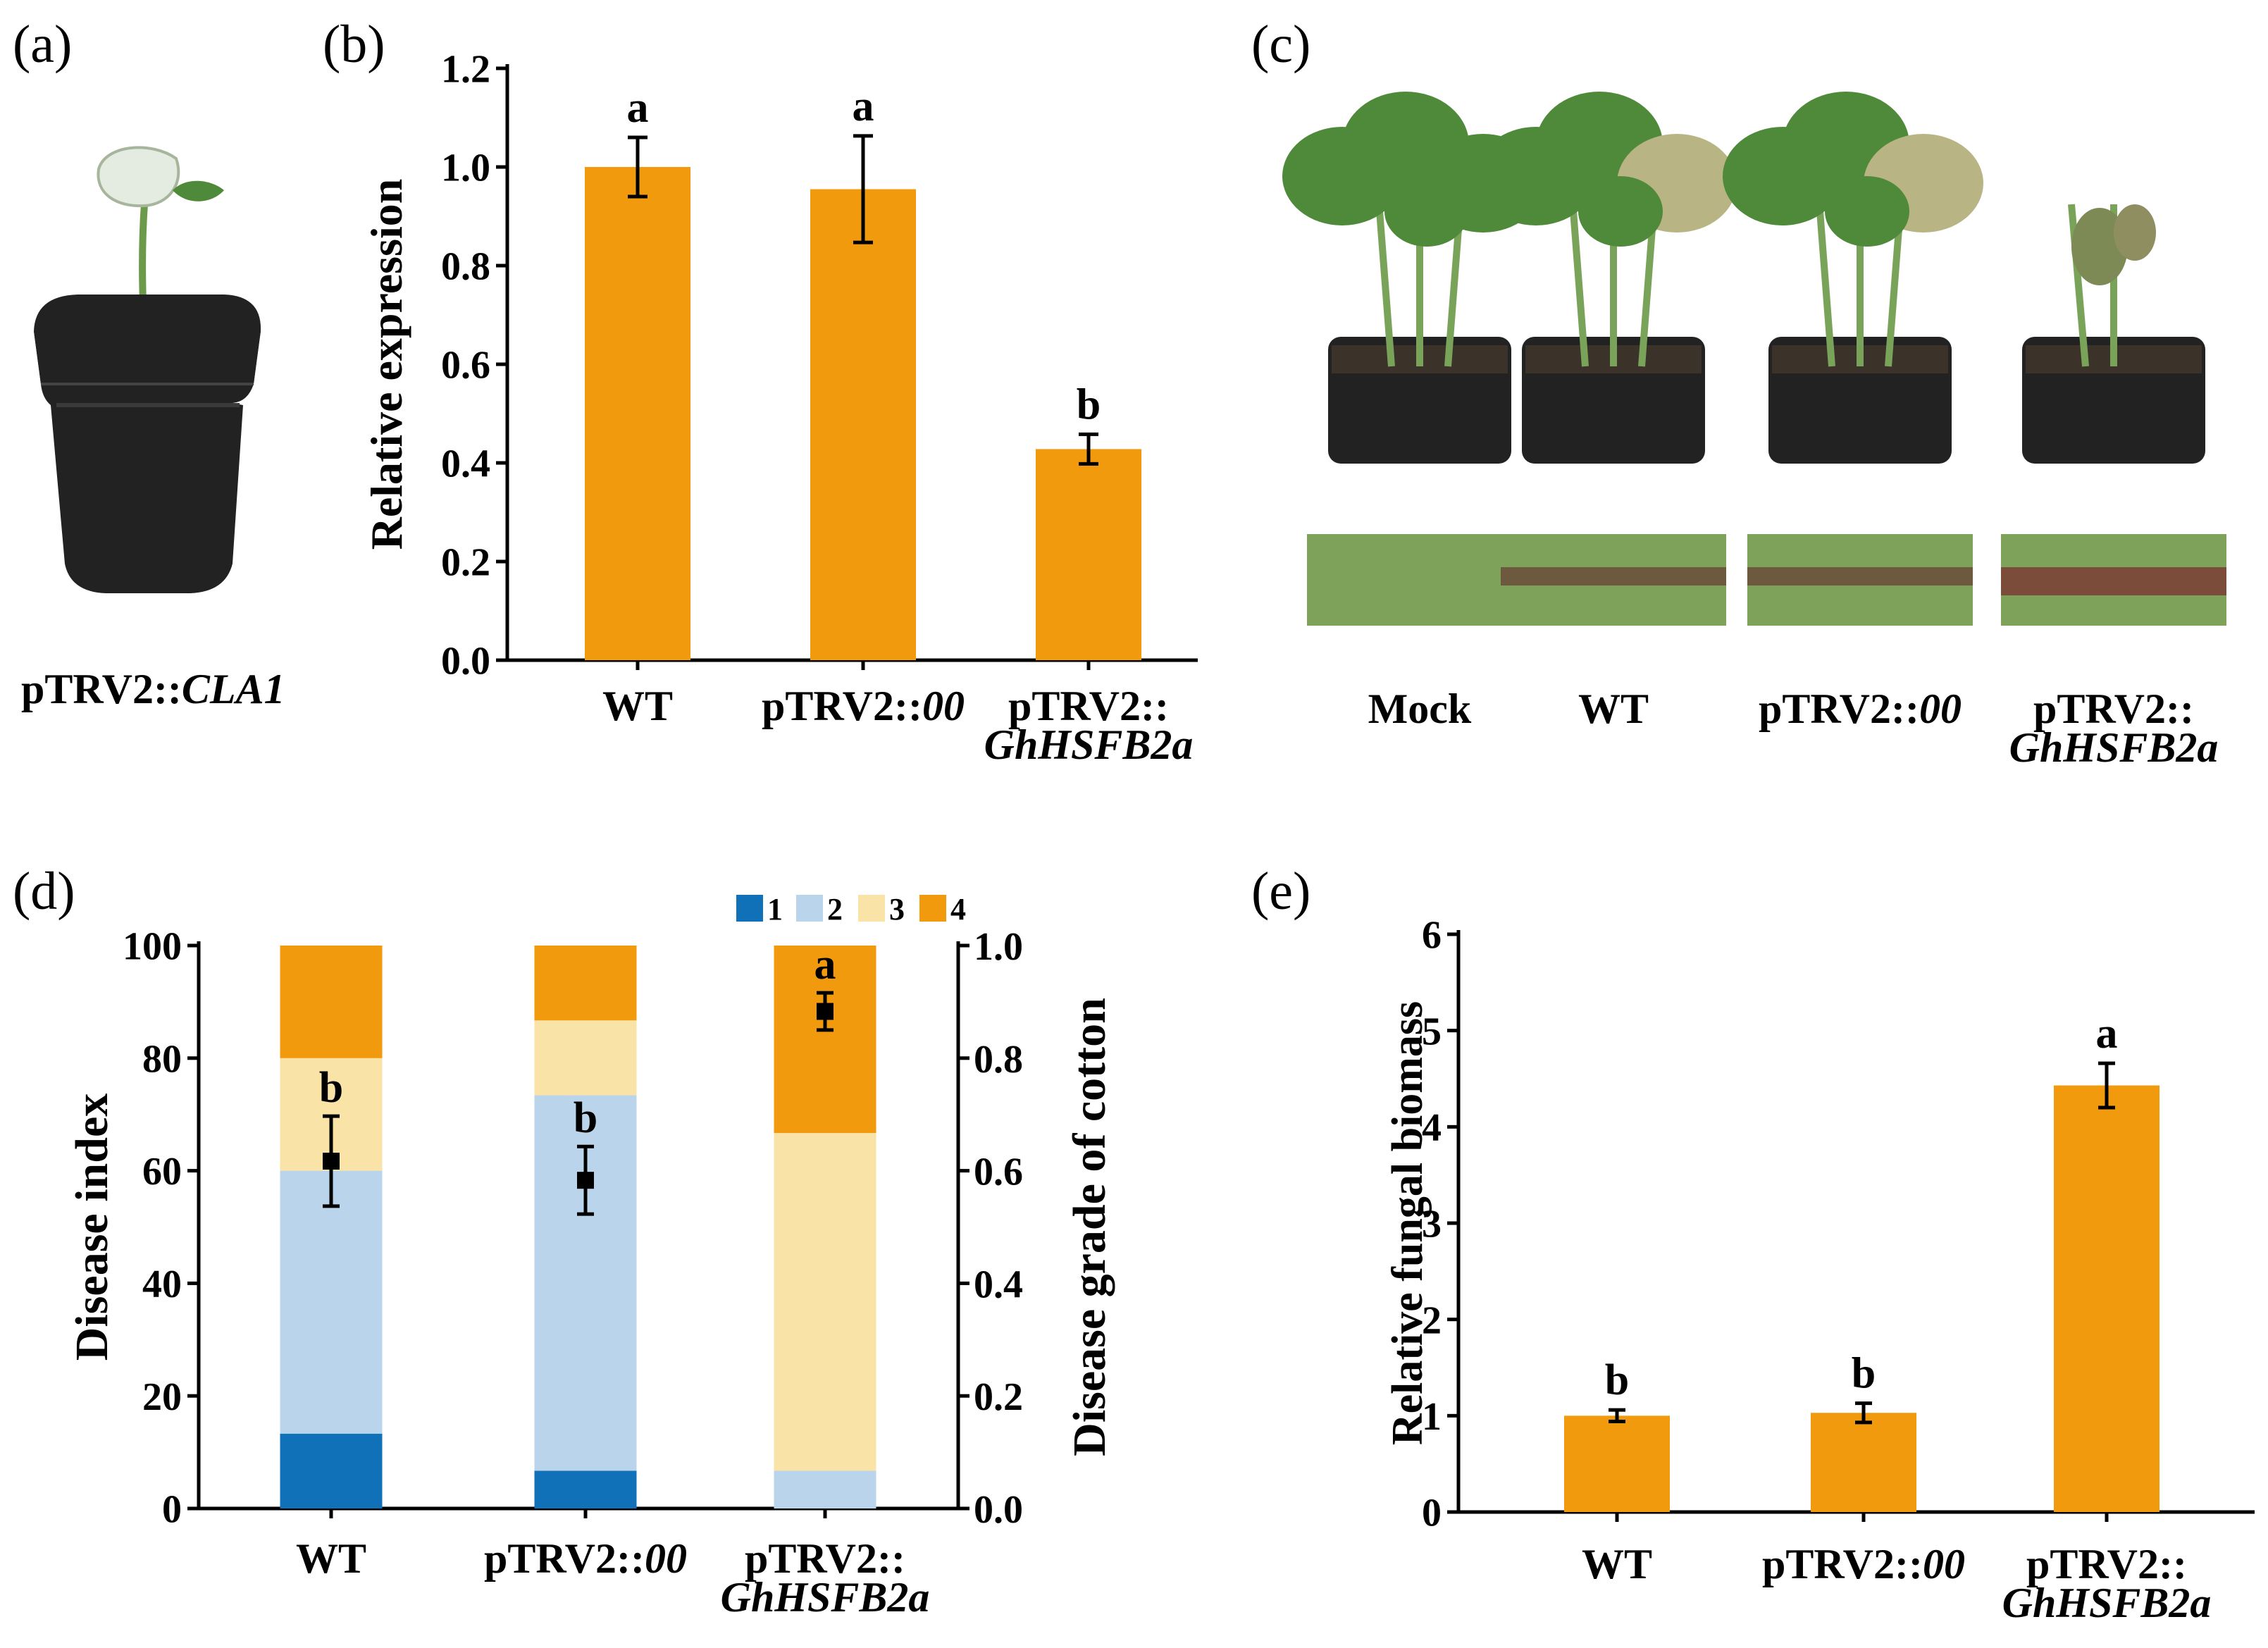 This screenshot has width=2268, height=1648. What do you see at coordinates (1089, 404) in the screenshot?
I see `b-significance-letter: b` at bounding box center [1089, 404].